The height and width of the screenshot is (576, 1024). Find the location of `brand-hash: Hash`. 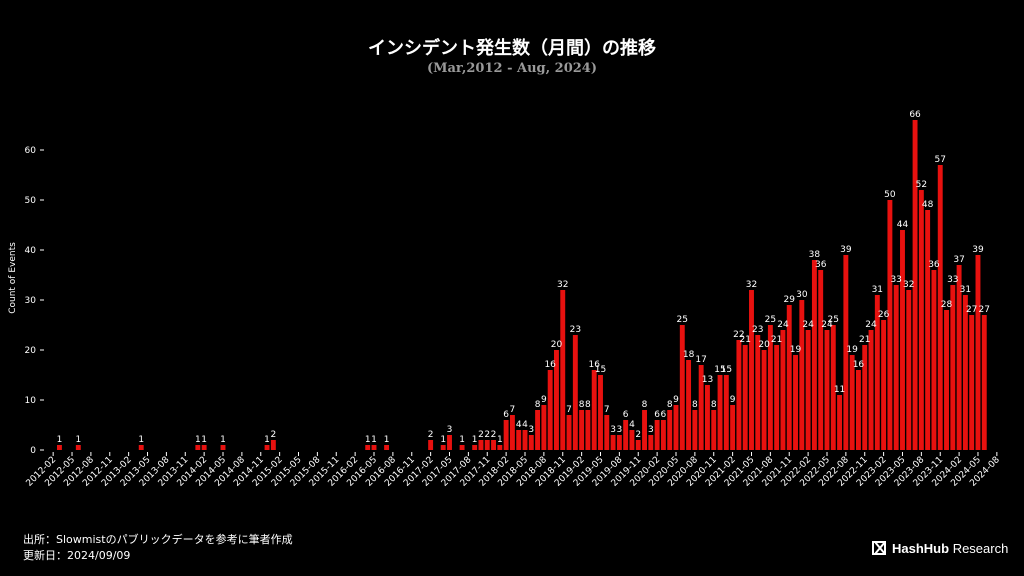

brand-hash: Hash is located at coordinates (908, 548).